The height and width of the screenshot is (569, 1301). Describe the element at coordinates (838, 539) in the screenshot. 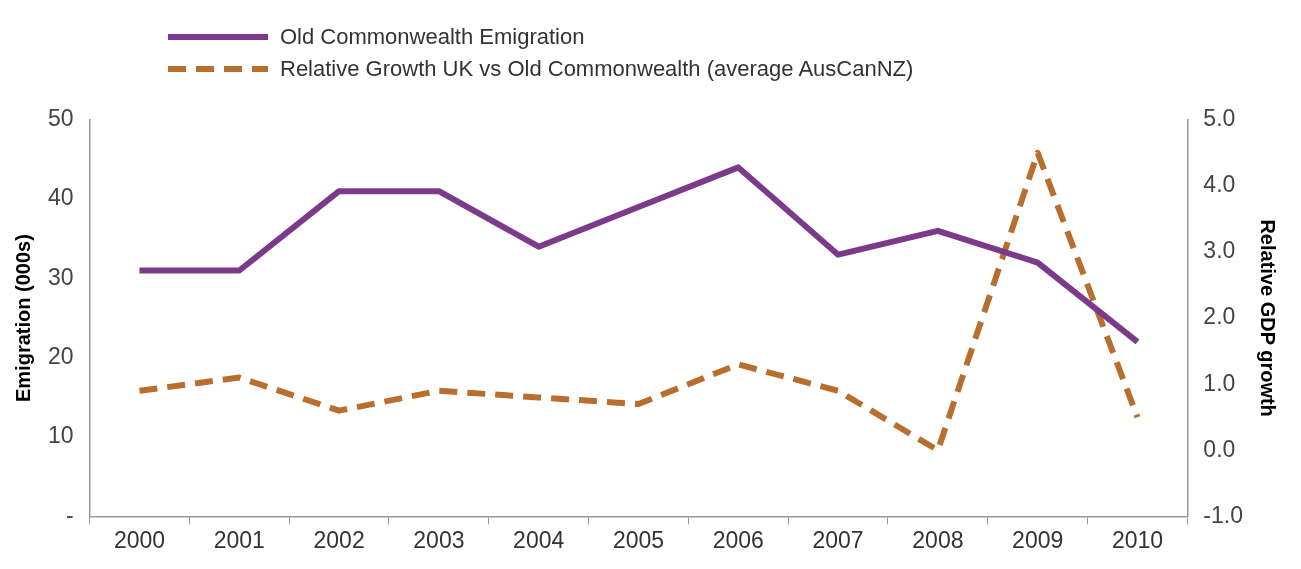

I see `x-tick-label: 2007` at that location.